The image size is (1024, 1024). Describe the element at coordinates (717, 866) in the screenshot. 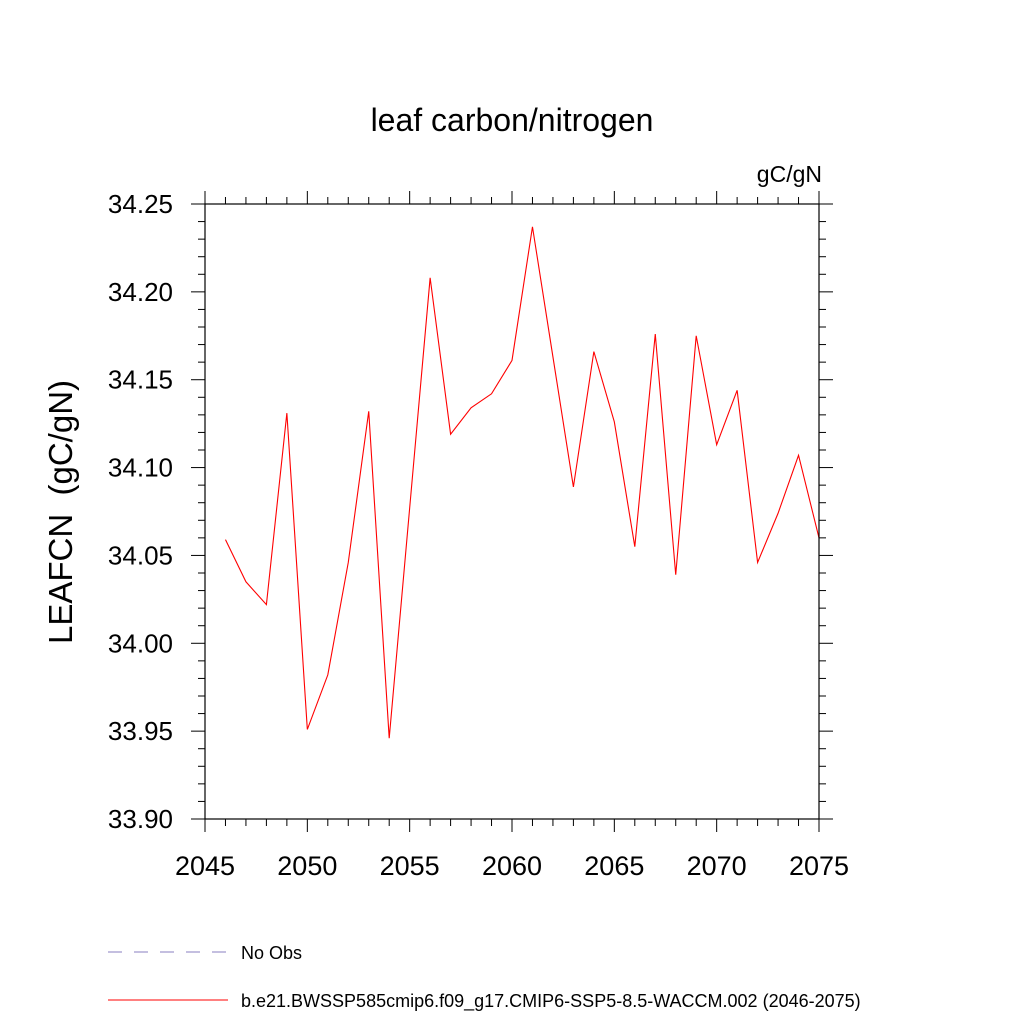

I see `x-tick-label: 2070` at that location.